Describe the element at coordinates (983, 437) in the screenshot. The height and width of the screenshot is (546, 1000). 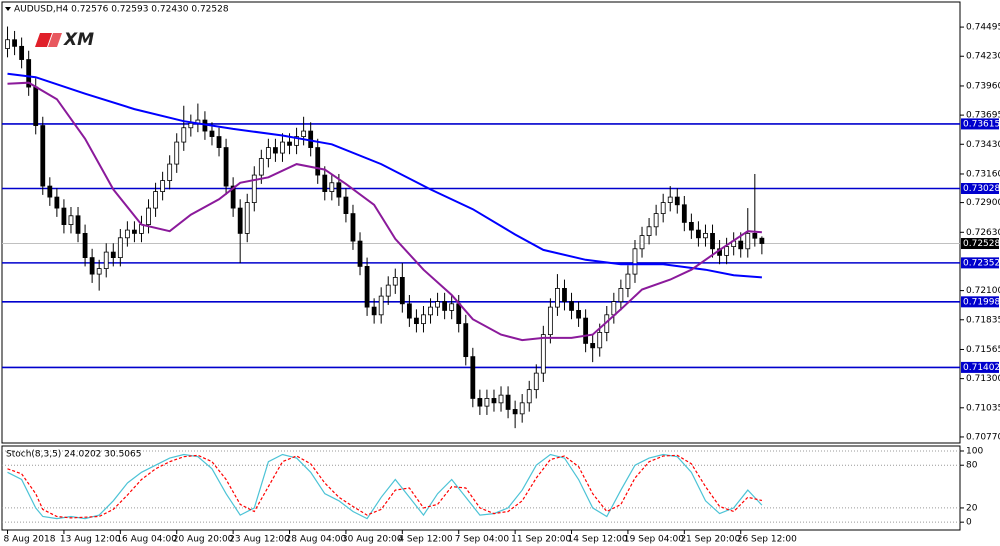
I see `y-tick-label: 0.70770` at that location.